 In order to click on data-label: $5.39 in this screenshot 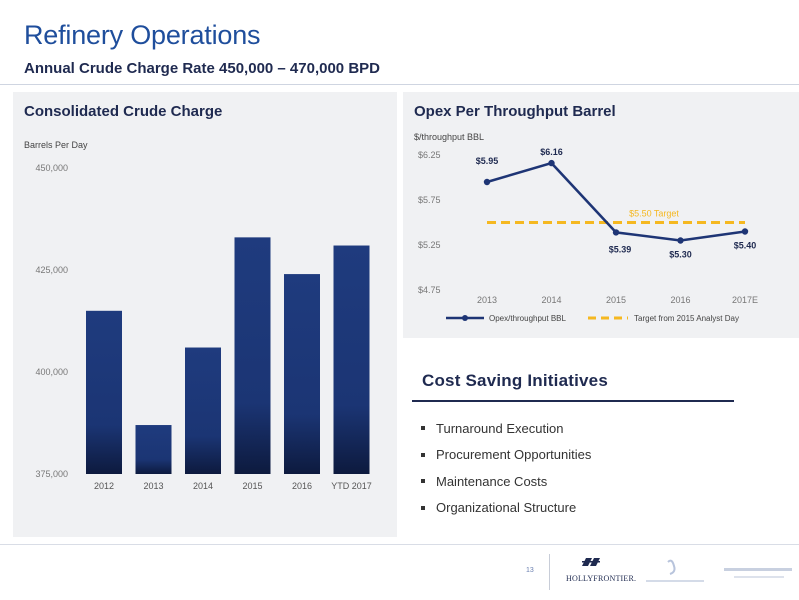, I will do `click(620, 249)`.